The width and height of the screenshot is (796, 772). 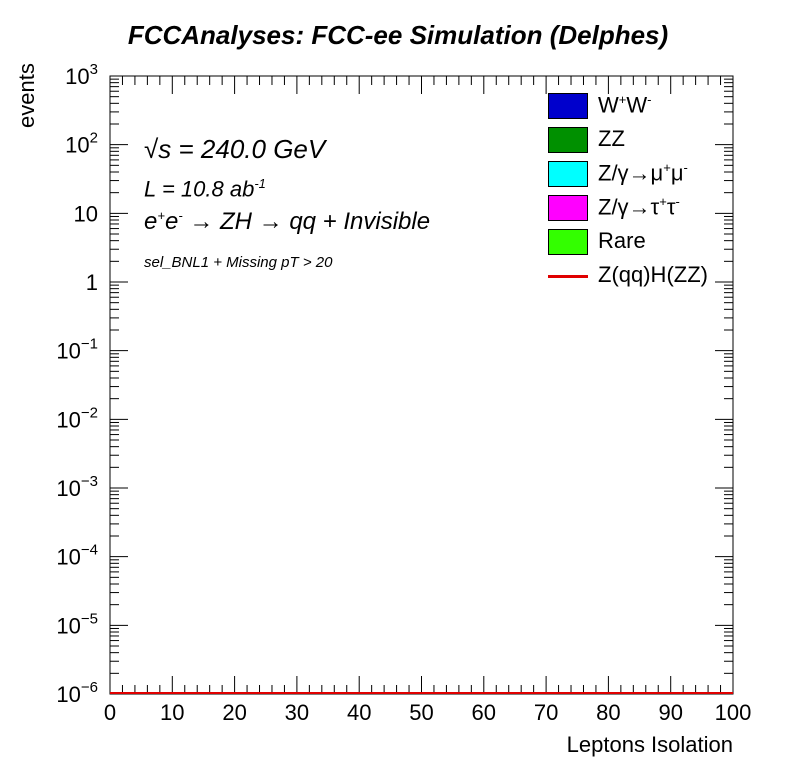 What do you see at coordinates (199, 189) in the screenshot?
I see `luminosity-text: L = 10.8 ab` at bounding box center [199, 189].